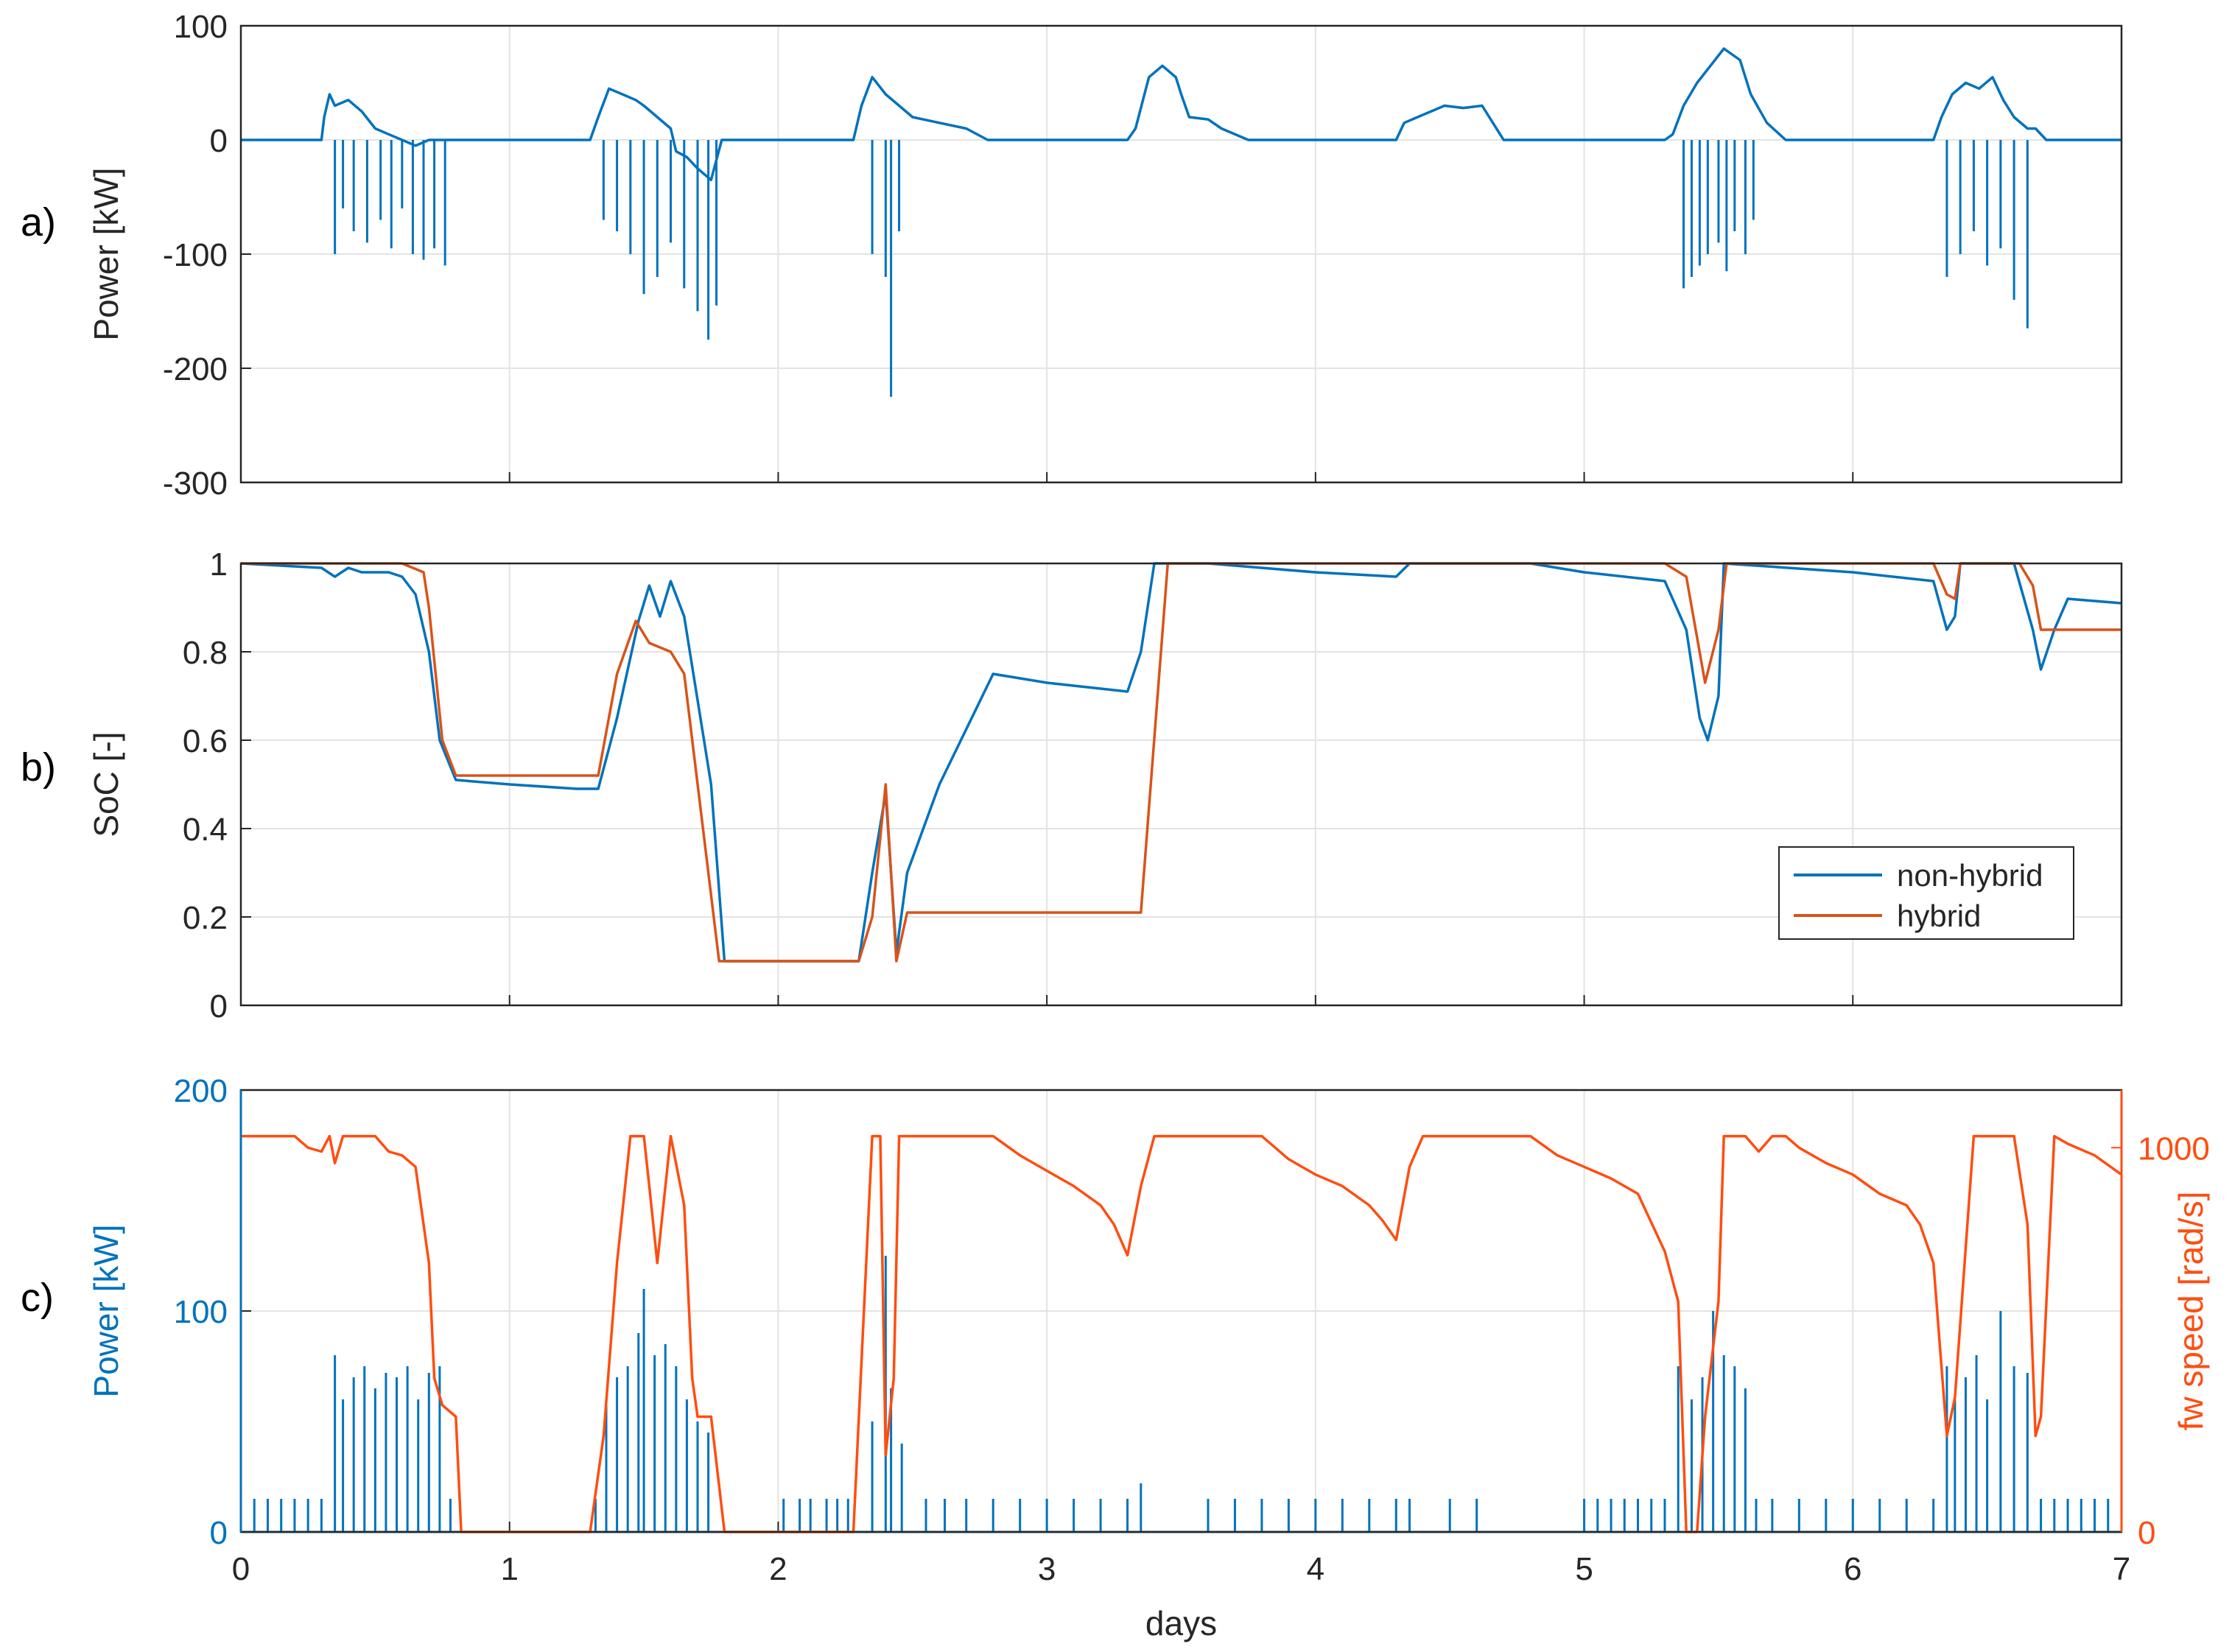 This screenshot has width=2232, height=1652. What do you see at coordinates (2121, 1569) in the screenshot?
I see `x-tick-label: 7` at bounding box center [2121, 1569].